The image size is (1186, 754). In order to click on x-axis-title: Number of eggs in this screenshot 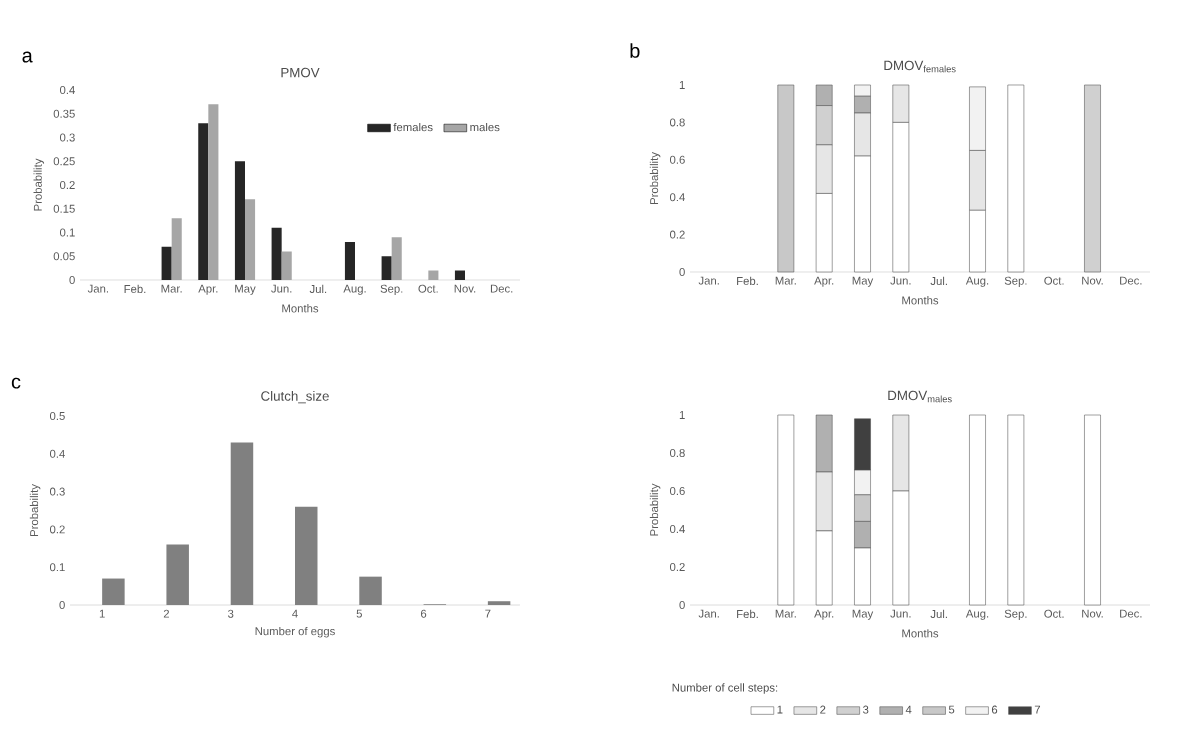, I will do `click(295, 632)`.